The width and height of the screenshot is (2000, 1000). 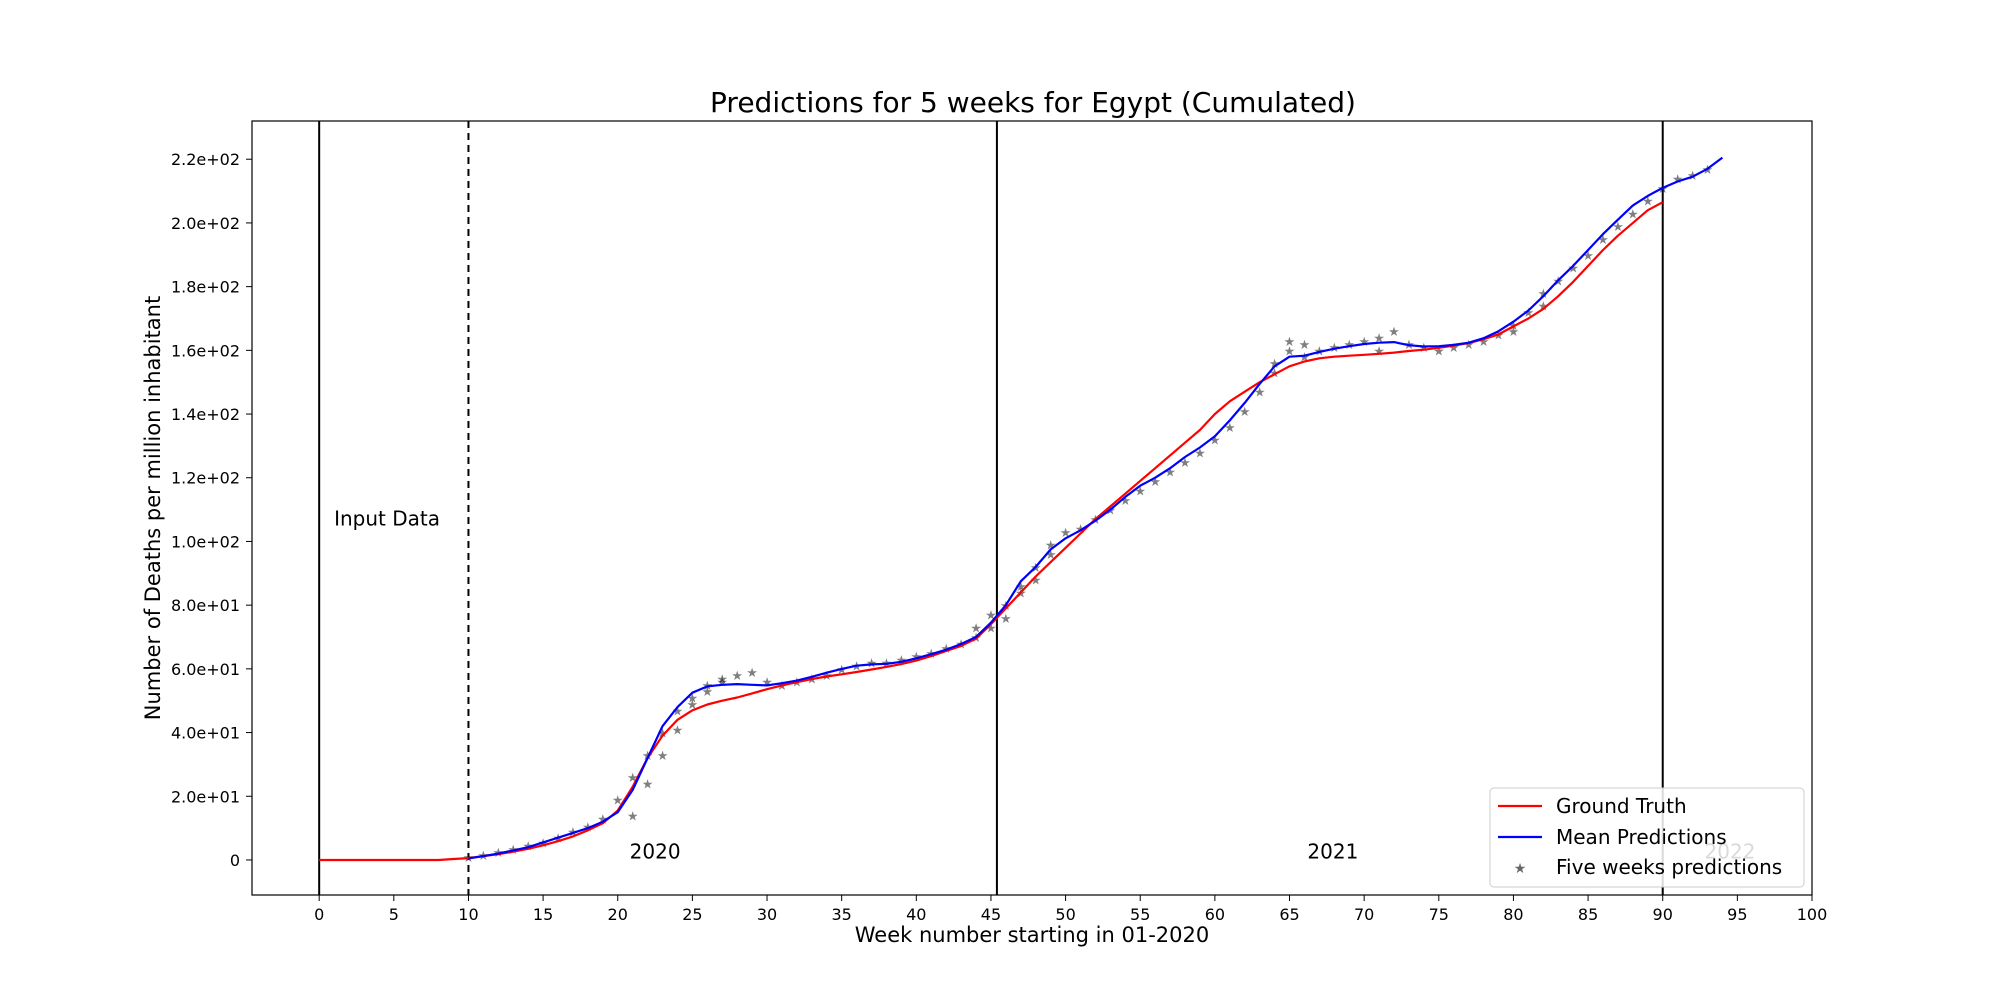 What do you see at coordinates (916, 914) in the screenshot?
I see `x-tick-label: 40` at bounding box center [916, 914].